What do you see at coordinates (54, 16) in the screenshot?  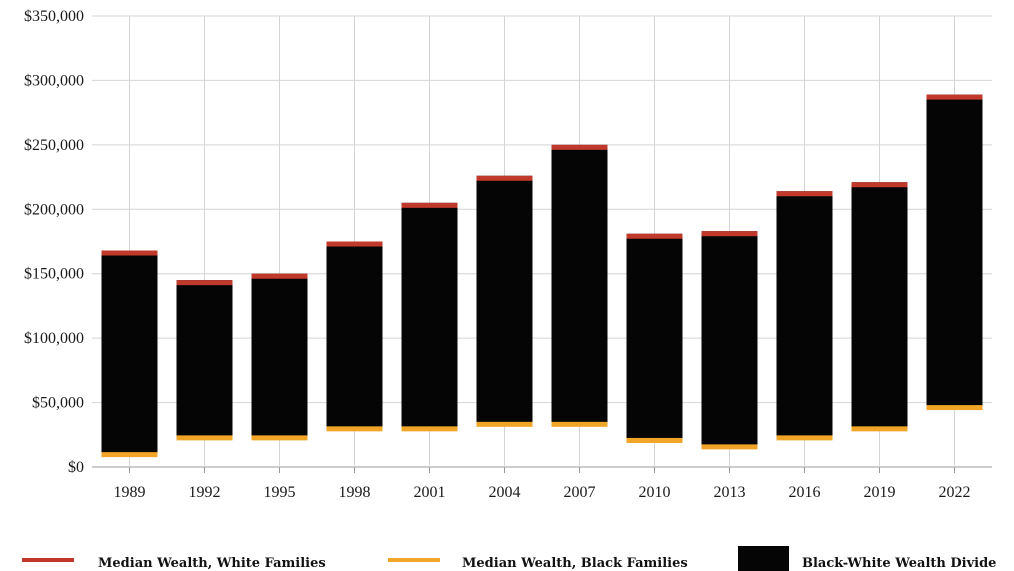 I see `y-tick-label: $350,000` at bounding box center [54, 16].